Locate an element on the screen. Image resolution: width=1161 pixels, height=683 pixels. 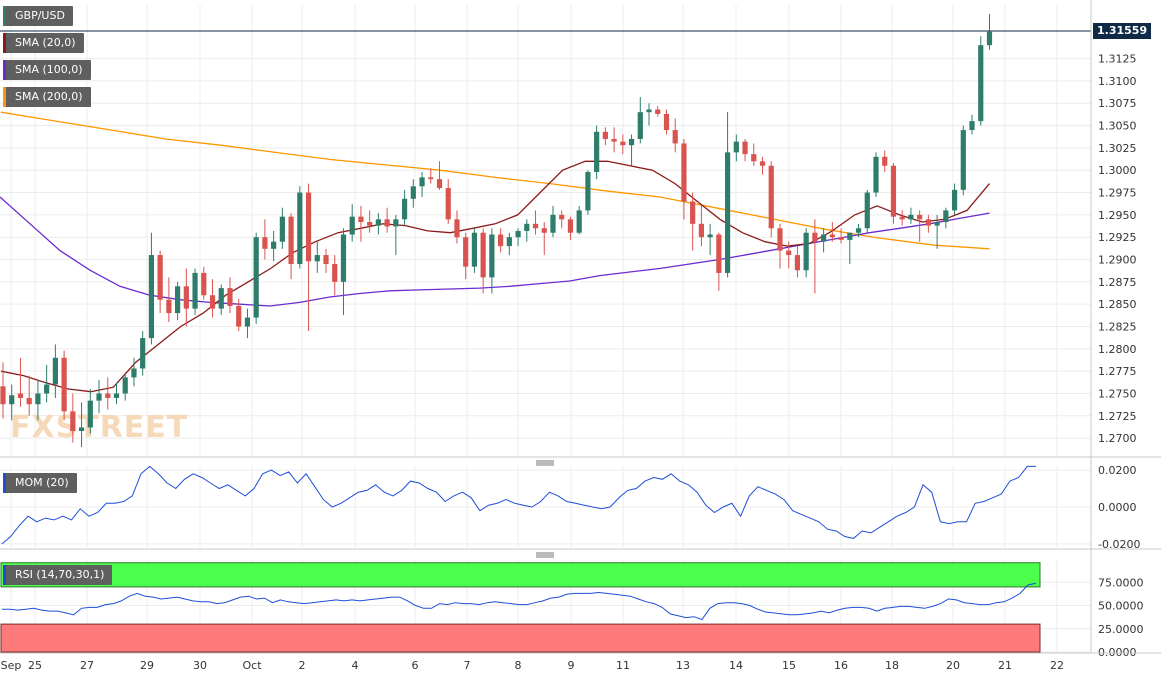
x-tick-label: 20 is located at coordinates (953, 665).